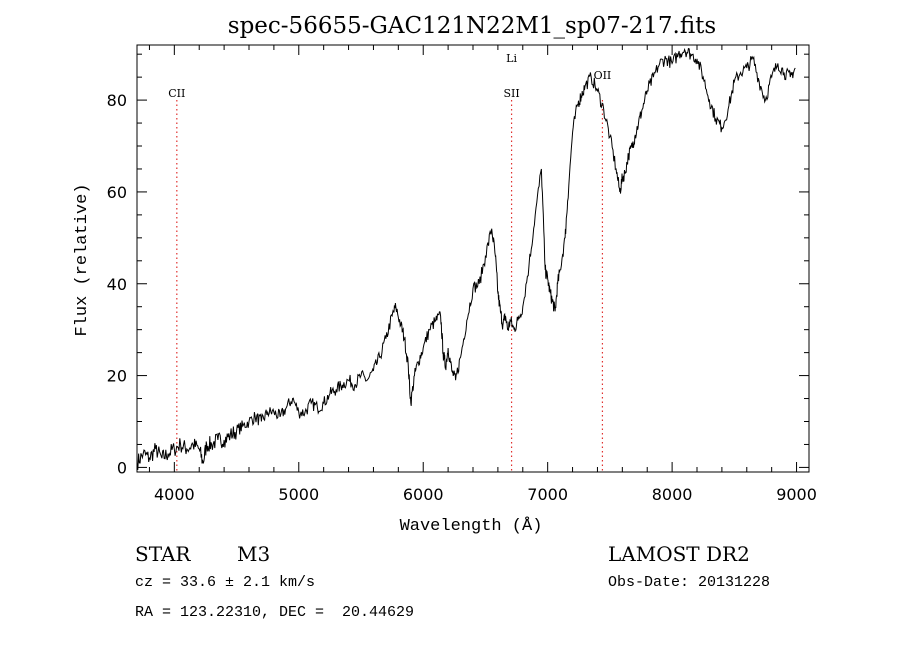  What do you see at coordinates (254, 554) in the screenshot?
I see `object-subclass: M3` at bounding box center [254, 554].